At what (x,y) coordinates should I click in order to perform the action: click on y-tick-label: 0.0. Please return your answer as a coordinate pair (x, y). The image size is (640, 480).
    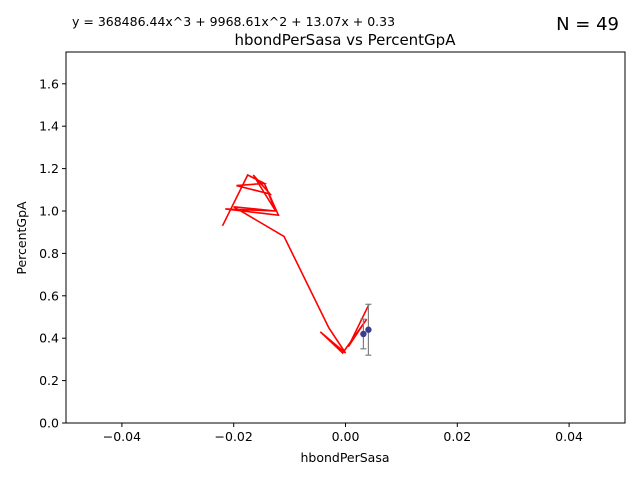
    Looking at the image, I should click on (49, 423).